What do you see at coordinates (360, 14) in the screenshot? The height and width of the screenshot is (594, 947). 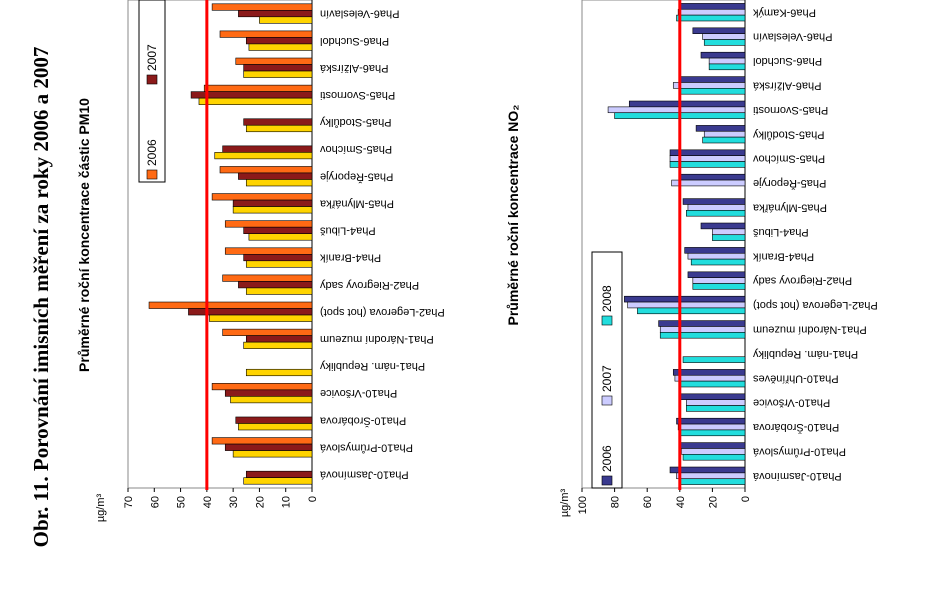 I see `chart0-category-label: Pha6-Veleslavín` at bounding box center [360, 14].